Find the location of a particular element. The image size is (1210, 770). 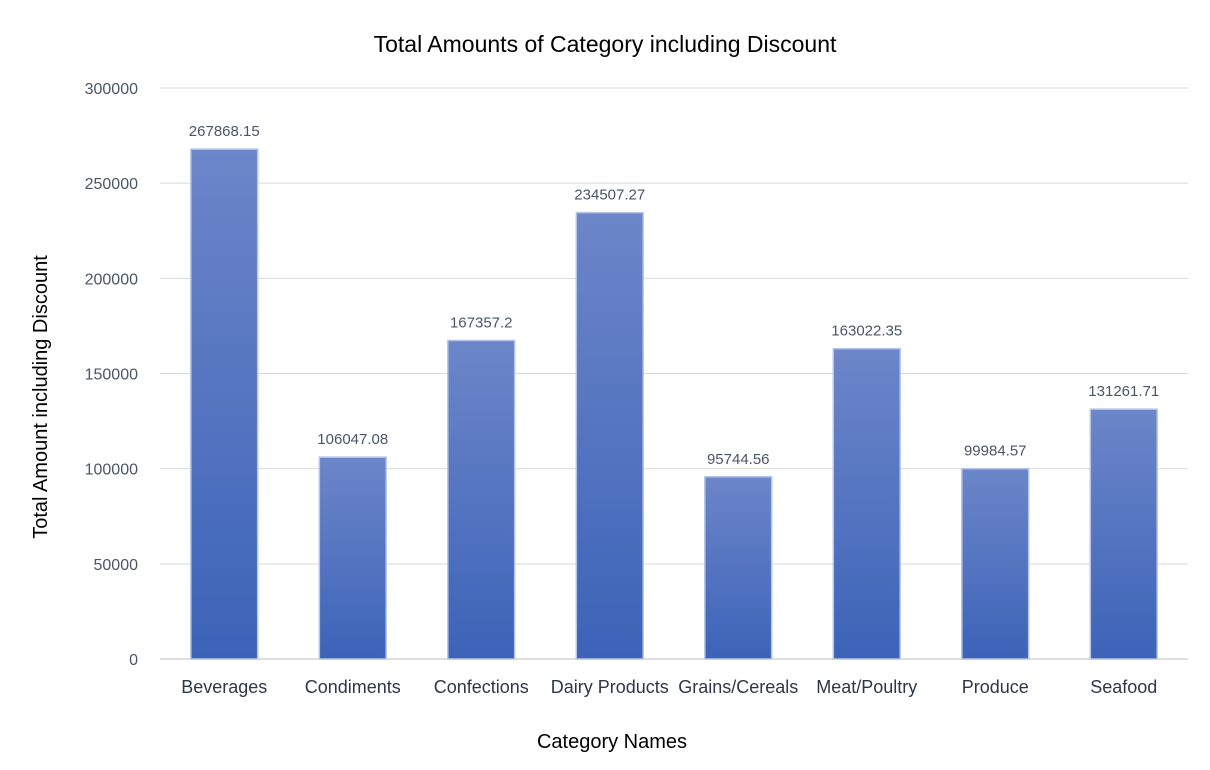

bar-value-label: 267868.15 is located at coordinates (224, 131).